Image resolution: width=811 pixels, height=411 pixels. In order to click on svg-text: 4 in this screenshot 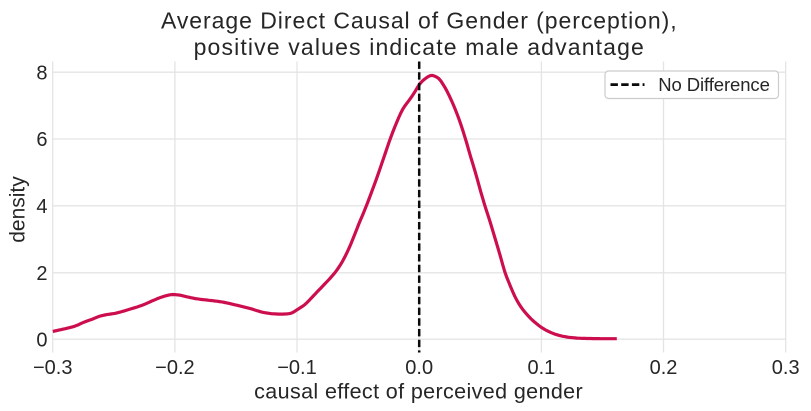, I will do `click(41, 207)`.